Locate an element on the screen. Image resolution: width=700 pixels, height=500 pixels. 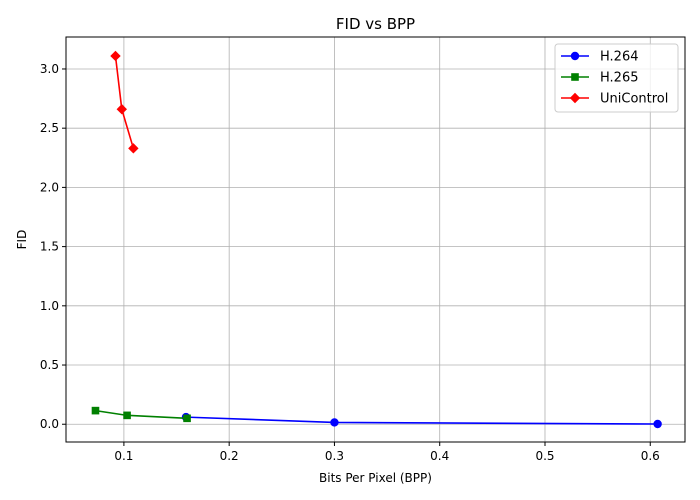
x-tick-label: 0.1 is located at coordinates (123, 456).